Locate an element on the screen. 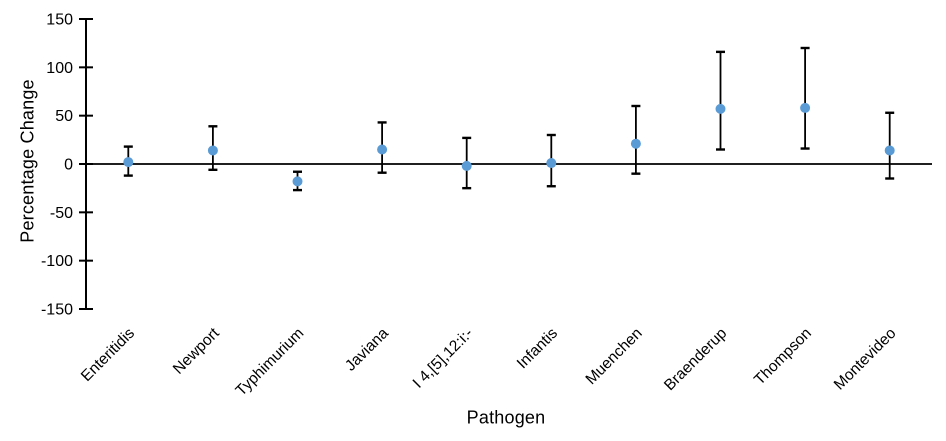 This screenshot has height=441, width=946. y-tick-label: 50 is located at coordinates (64, 116).